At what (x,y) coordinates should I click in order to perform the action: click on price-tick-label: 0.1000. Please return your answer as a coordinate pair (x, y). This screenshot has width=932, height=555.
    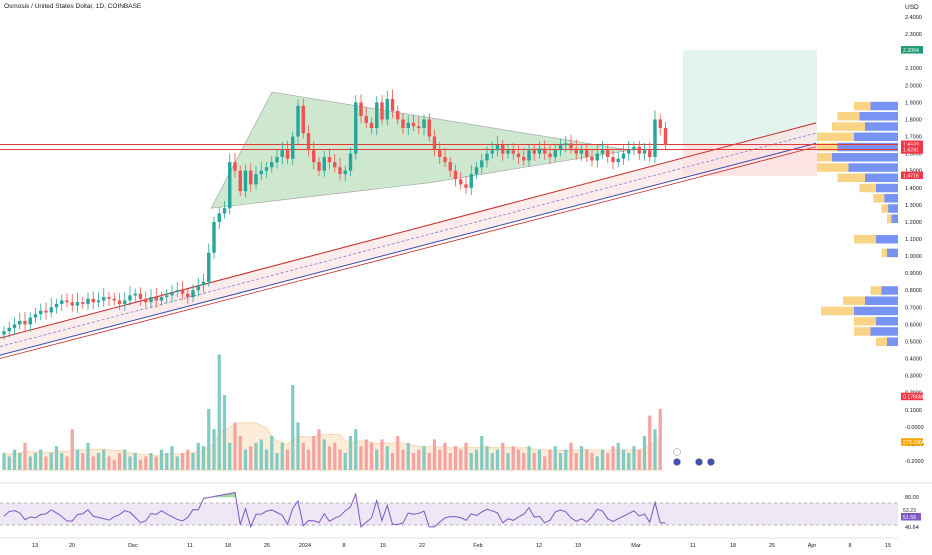
    Looking at the image, I should click on (913, 411).